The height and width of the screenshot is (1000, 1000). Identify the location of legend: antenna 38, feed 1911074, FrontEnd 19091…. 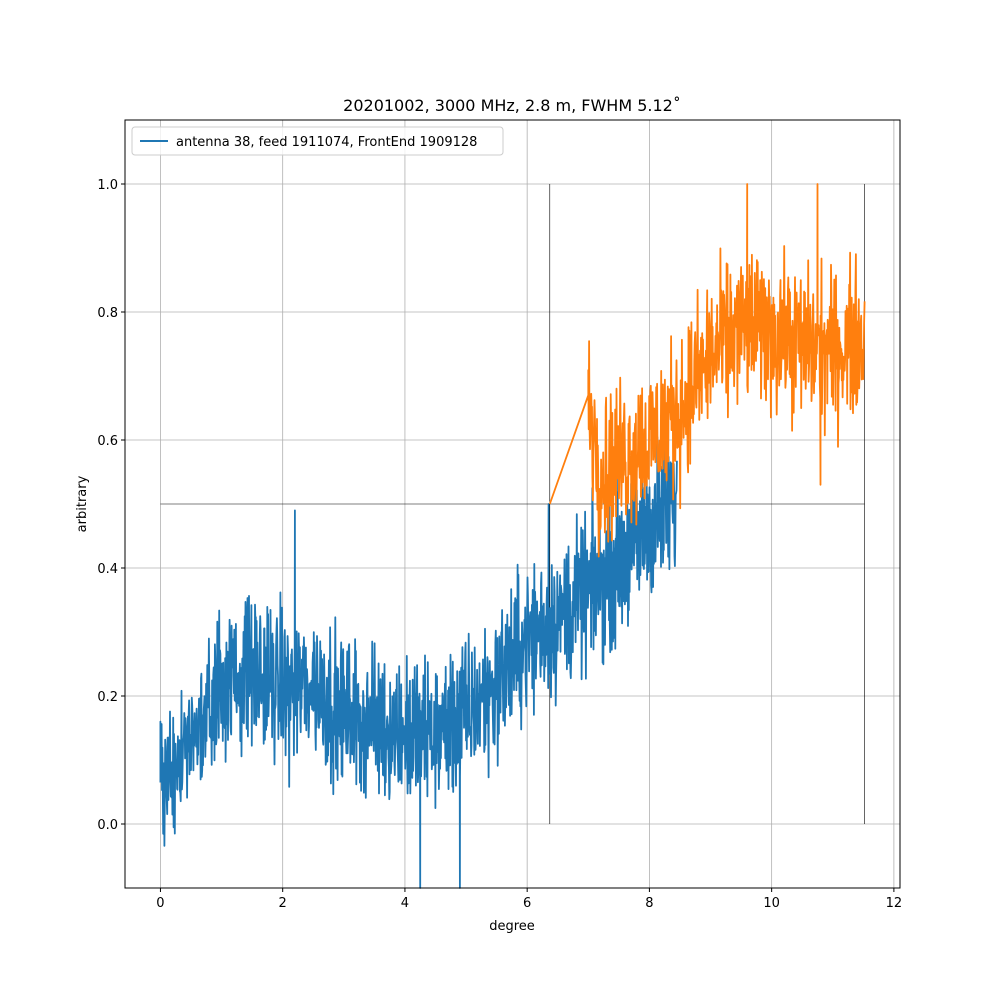
(317, 141).